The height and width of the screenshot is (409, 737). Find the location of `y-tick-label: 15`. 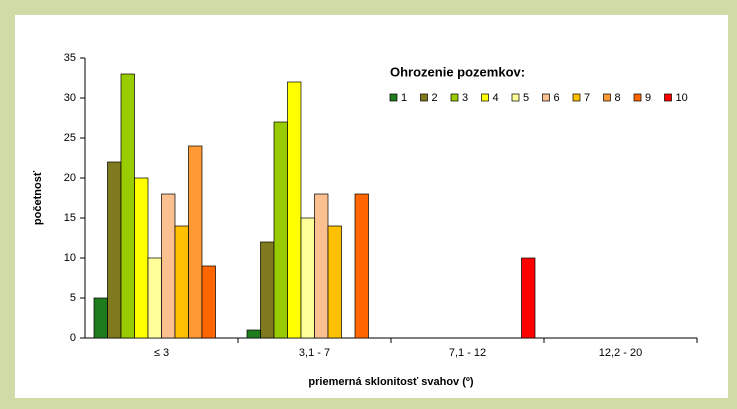

y-tick-label: 15 is located at coordinates (70, 218).